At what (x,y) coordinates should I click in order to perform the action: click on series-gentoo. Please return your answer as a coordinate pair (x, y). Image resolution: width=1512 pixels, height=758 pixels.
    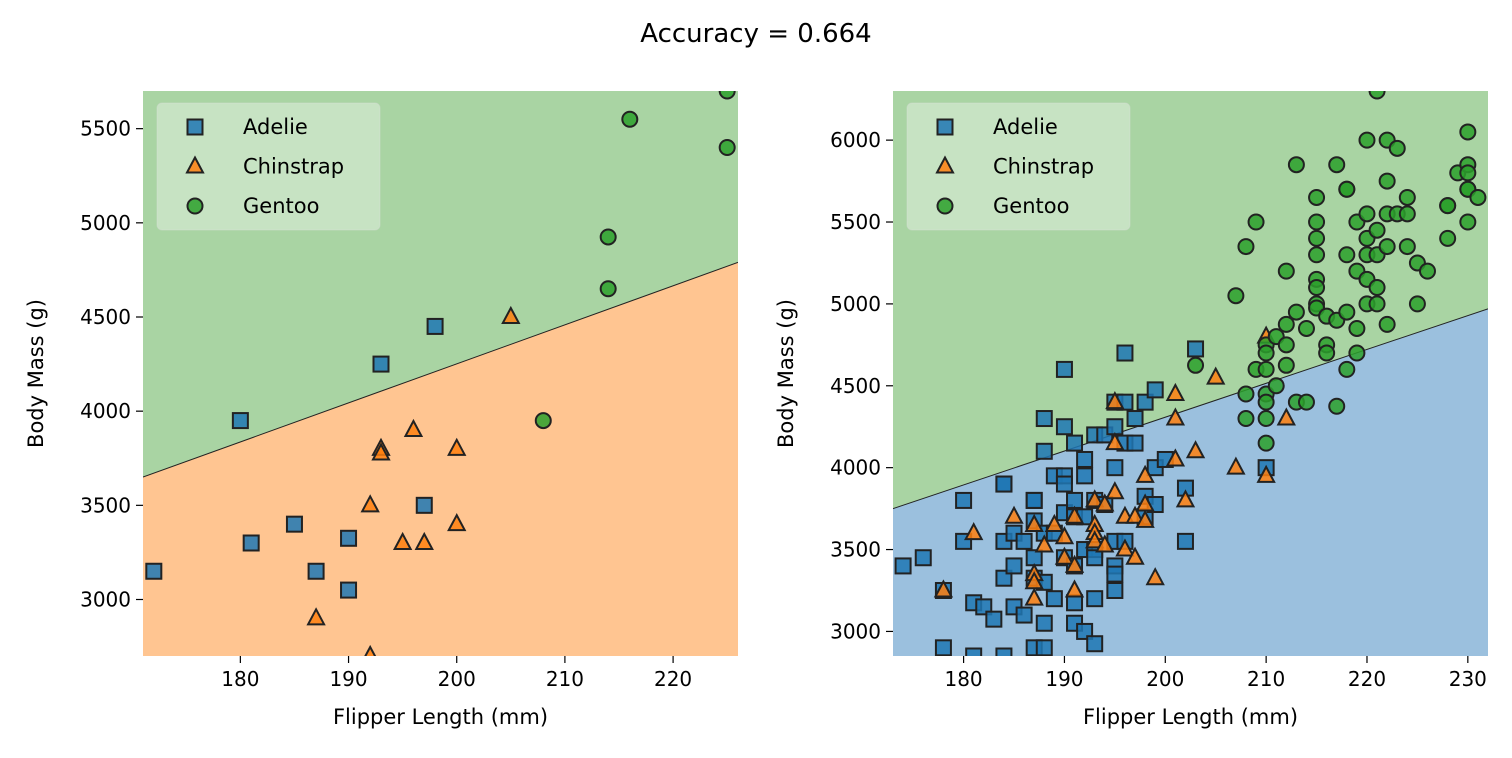
    Looking at the image, I should click on (635, 260).